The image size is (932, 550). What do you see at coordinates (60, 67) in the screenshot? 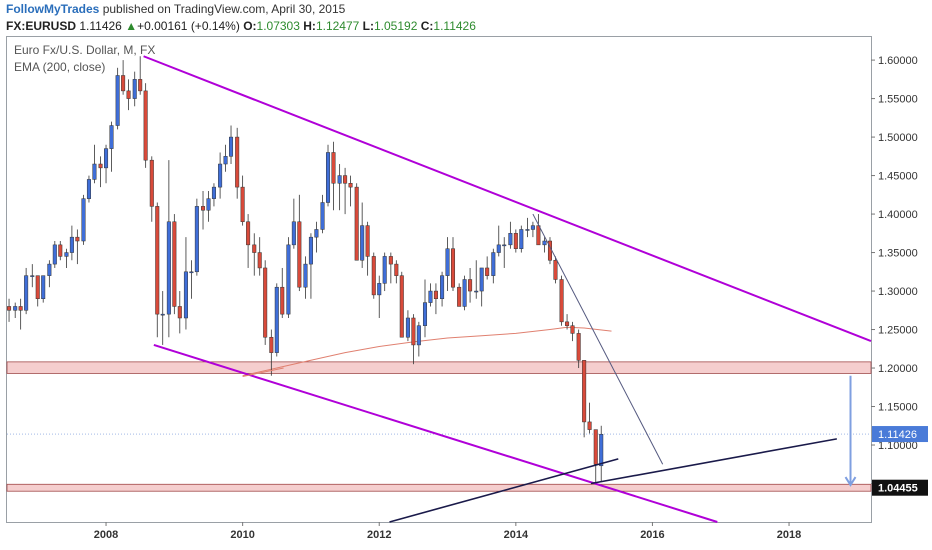
I see `indicator-label: EMA (200, close)` at bounding box center [60, 67].